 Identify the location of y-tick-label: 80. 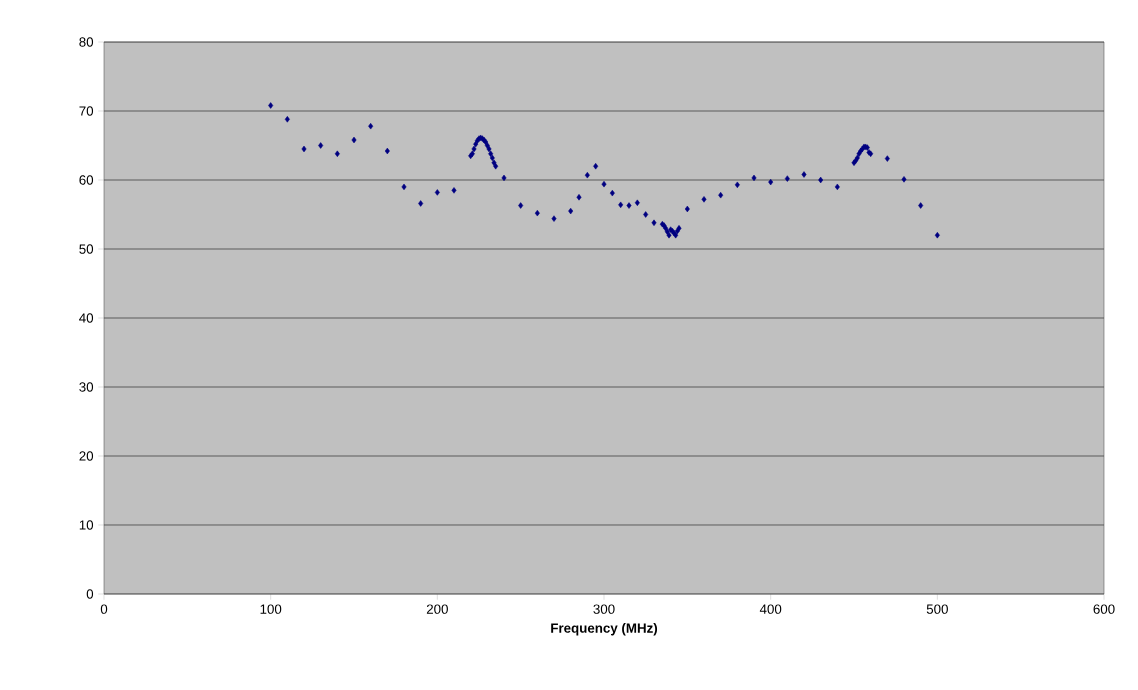
(86, 42).